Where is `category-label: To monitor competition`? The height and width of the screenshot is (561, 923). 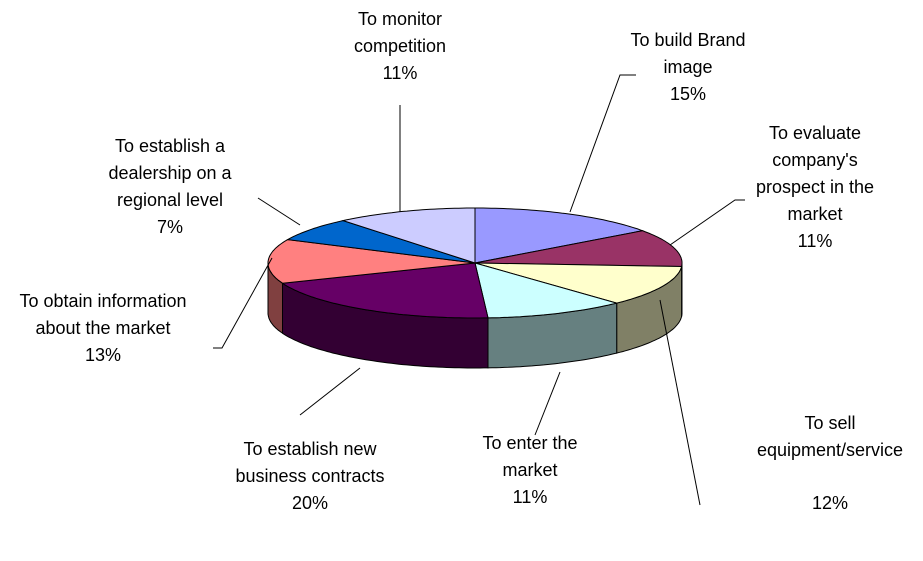 category-label: To monitor competition is located at coordinates (400, 32).